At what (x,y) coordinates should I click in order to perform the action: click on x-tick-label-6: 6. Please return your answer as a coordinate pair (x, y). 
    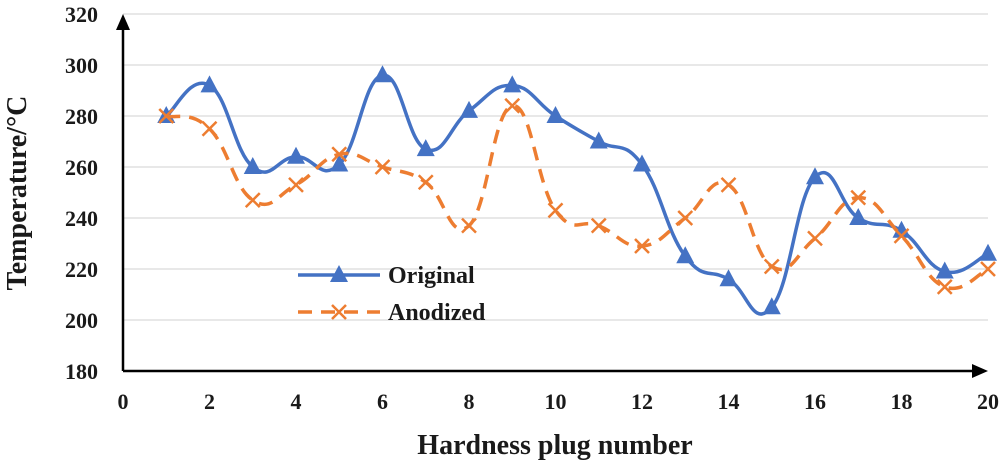
    Looking at the image, I should click on (382, 401).